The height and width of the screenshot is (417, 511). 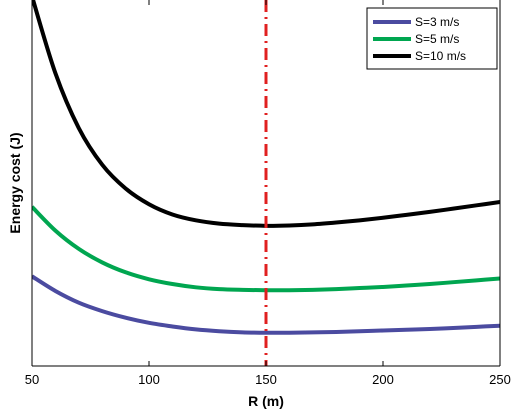 I want to click on x-tick-label: 50, so click(x=32, y=379).